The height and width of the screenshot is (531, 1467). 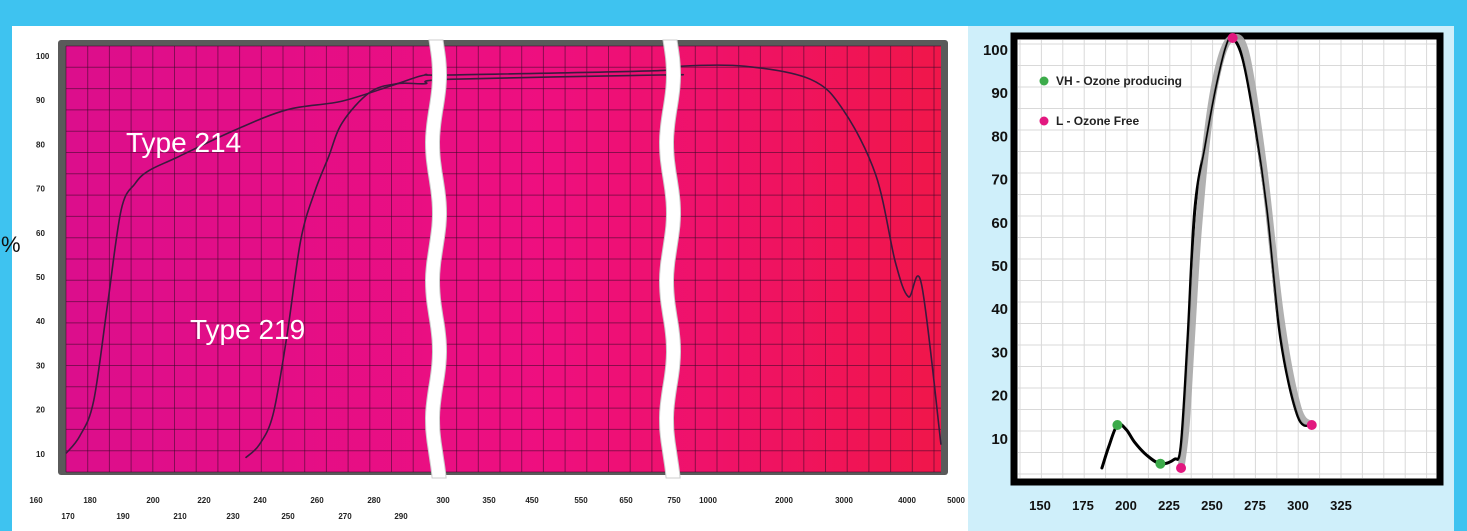 I want to click on series-line-vh-overlay, so click(x=1207, y=252).